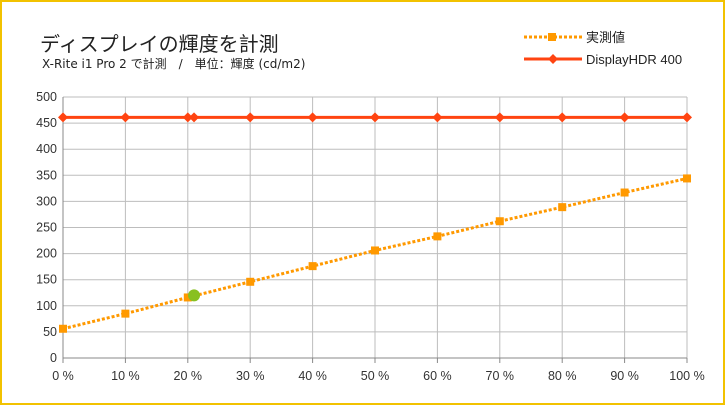  Describe the element at coordinates (375, 376) in the screenshot. I see `x-tick-label: 50 %` at that location.